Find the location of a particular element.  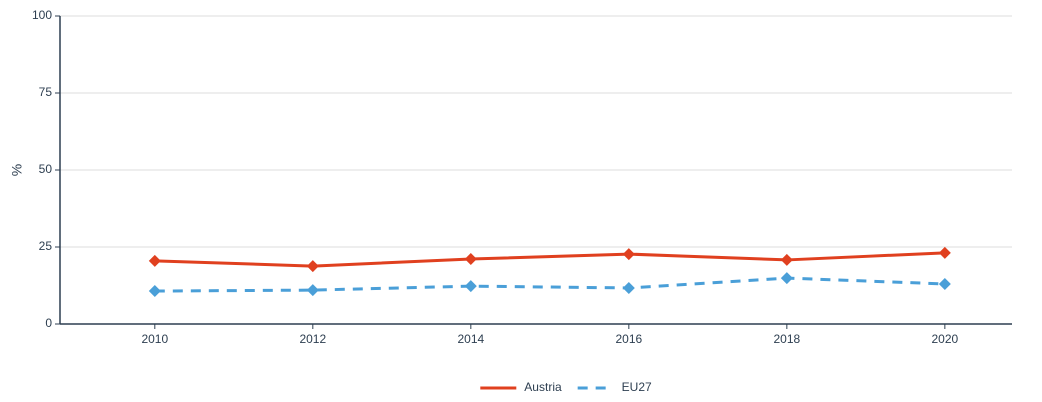

x-tick-label: 2018 is located at coordinates (786, 339).